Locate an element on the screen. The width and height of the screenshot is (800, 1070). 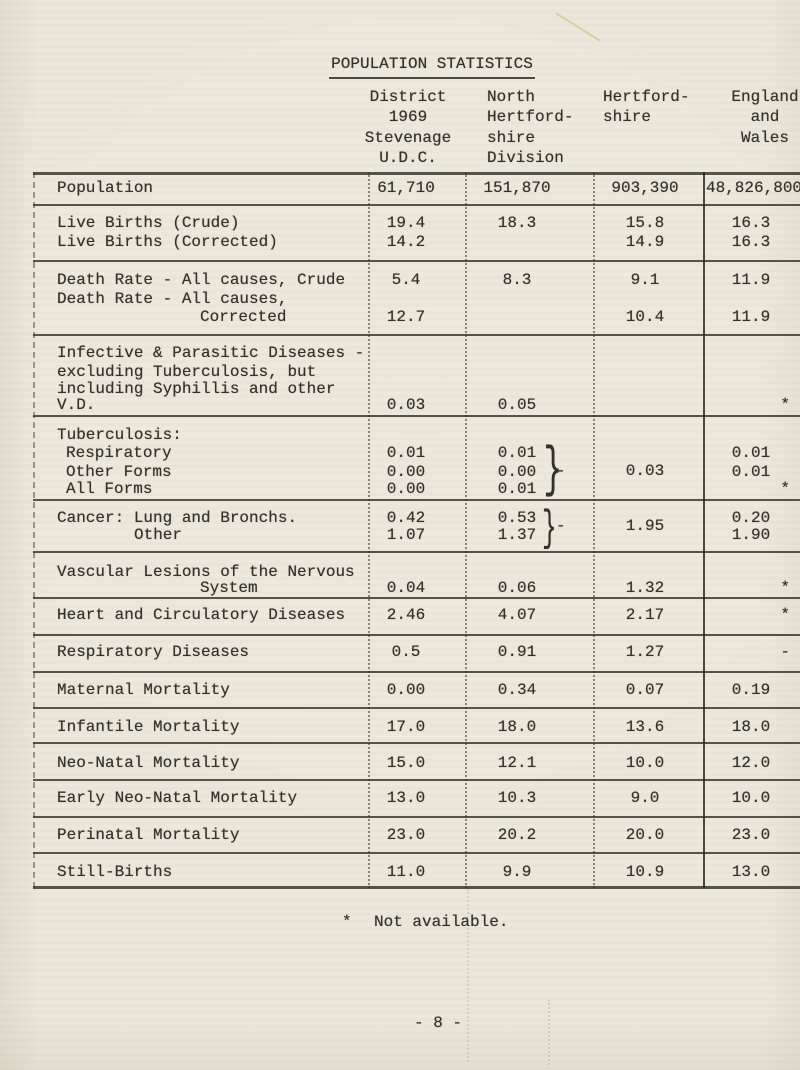
cell-value: 9.1 is located at coordinates (645, 280).